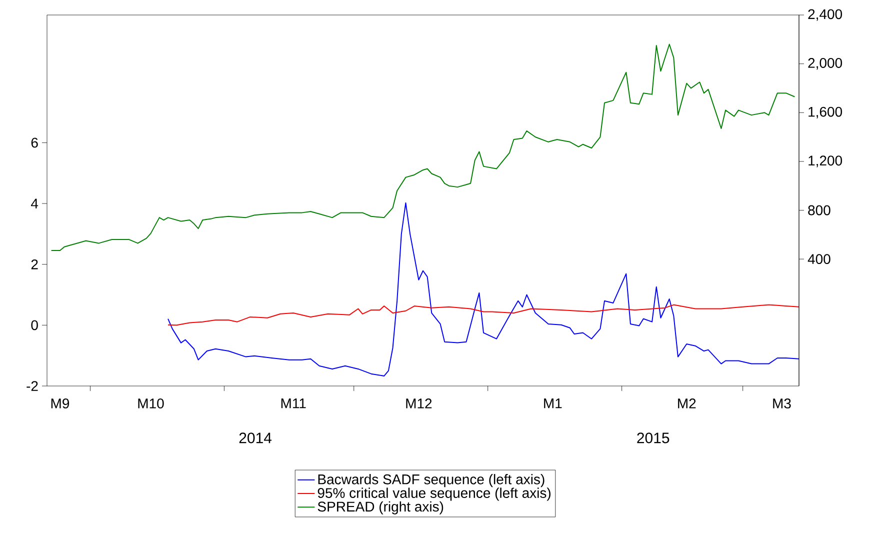  Describe the element at coordinates (819, 259) in the screenshot. I see `y2-tick-label: 400` at that location.